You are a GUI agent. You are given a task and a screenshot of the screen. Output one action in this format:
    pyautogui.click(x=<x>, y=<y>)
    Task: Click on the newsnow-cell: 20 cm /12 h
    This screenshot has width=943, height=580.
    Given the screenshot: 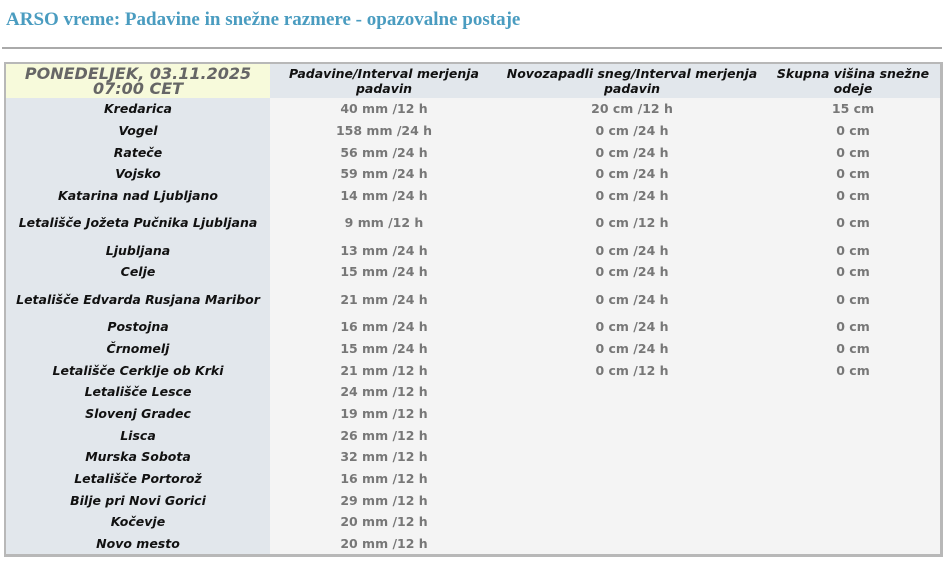 What is the action you would take?
    pyautogui.click(x=632, y=109)
    